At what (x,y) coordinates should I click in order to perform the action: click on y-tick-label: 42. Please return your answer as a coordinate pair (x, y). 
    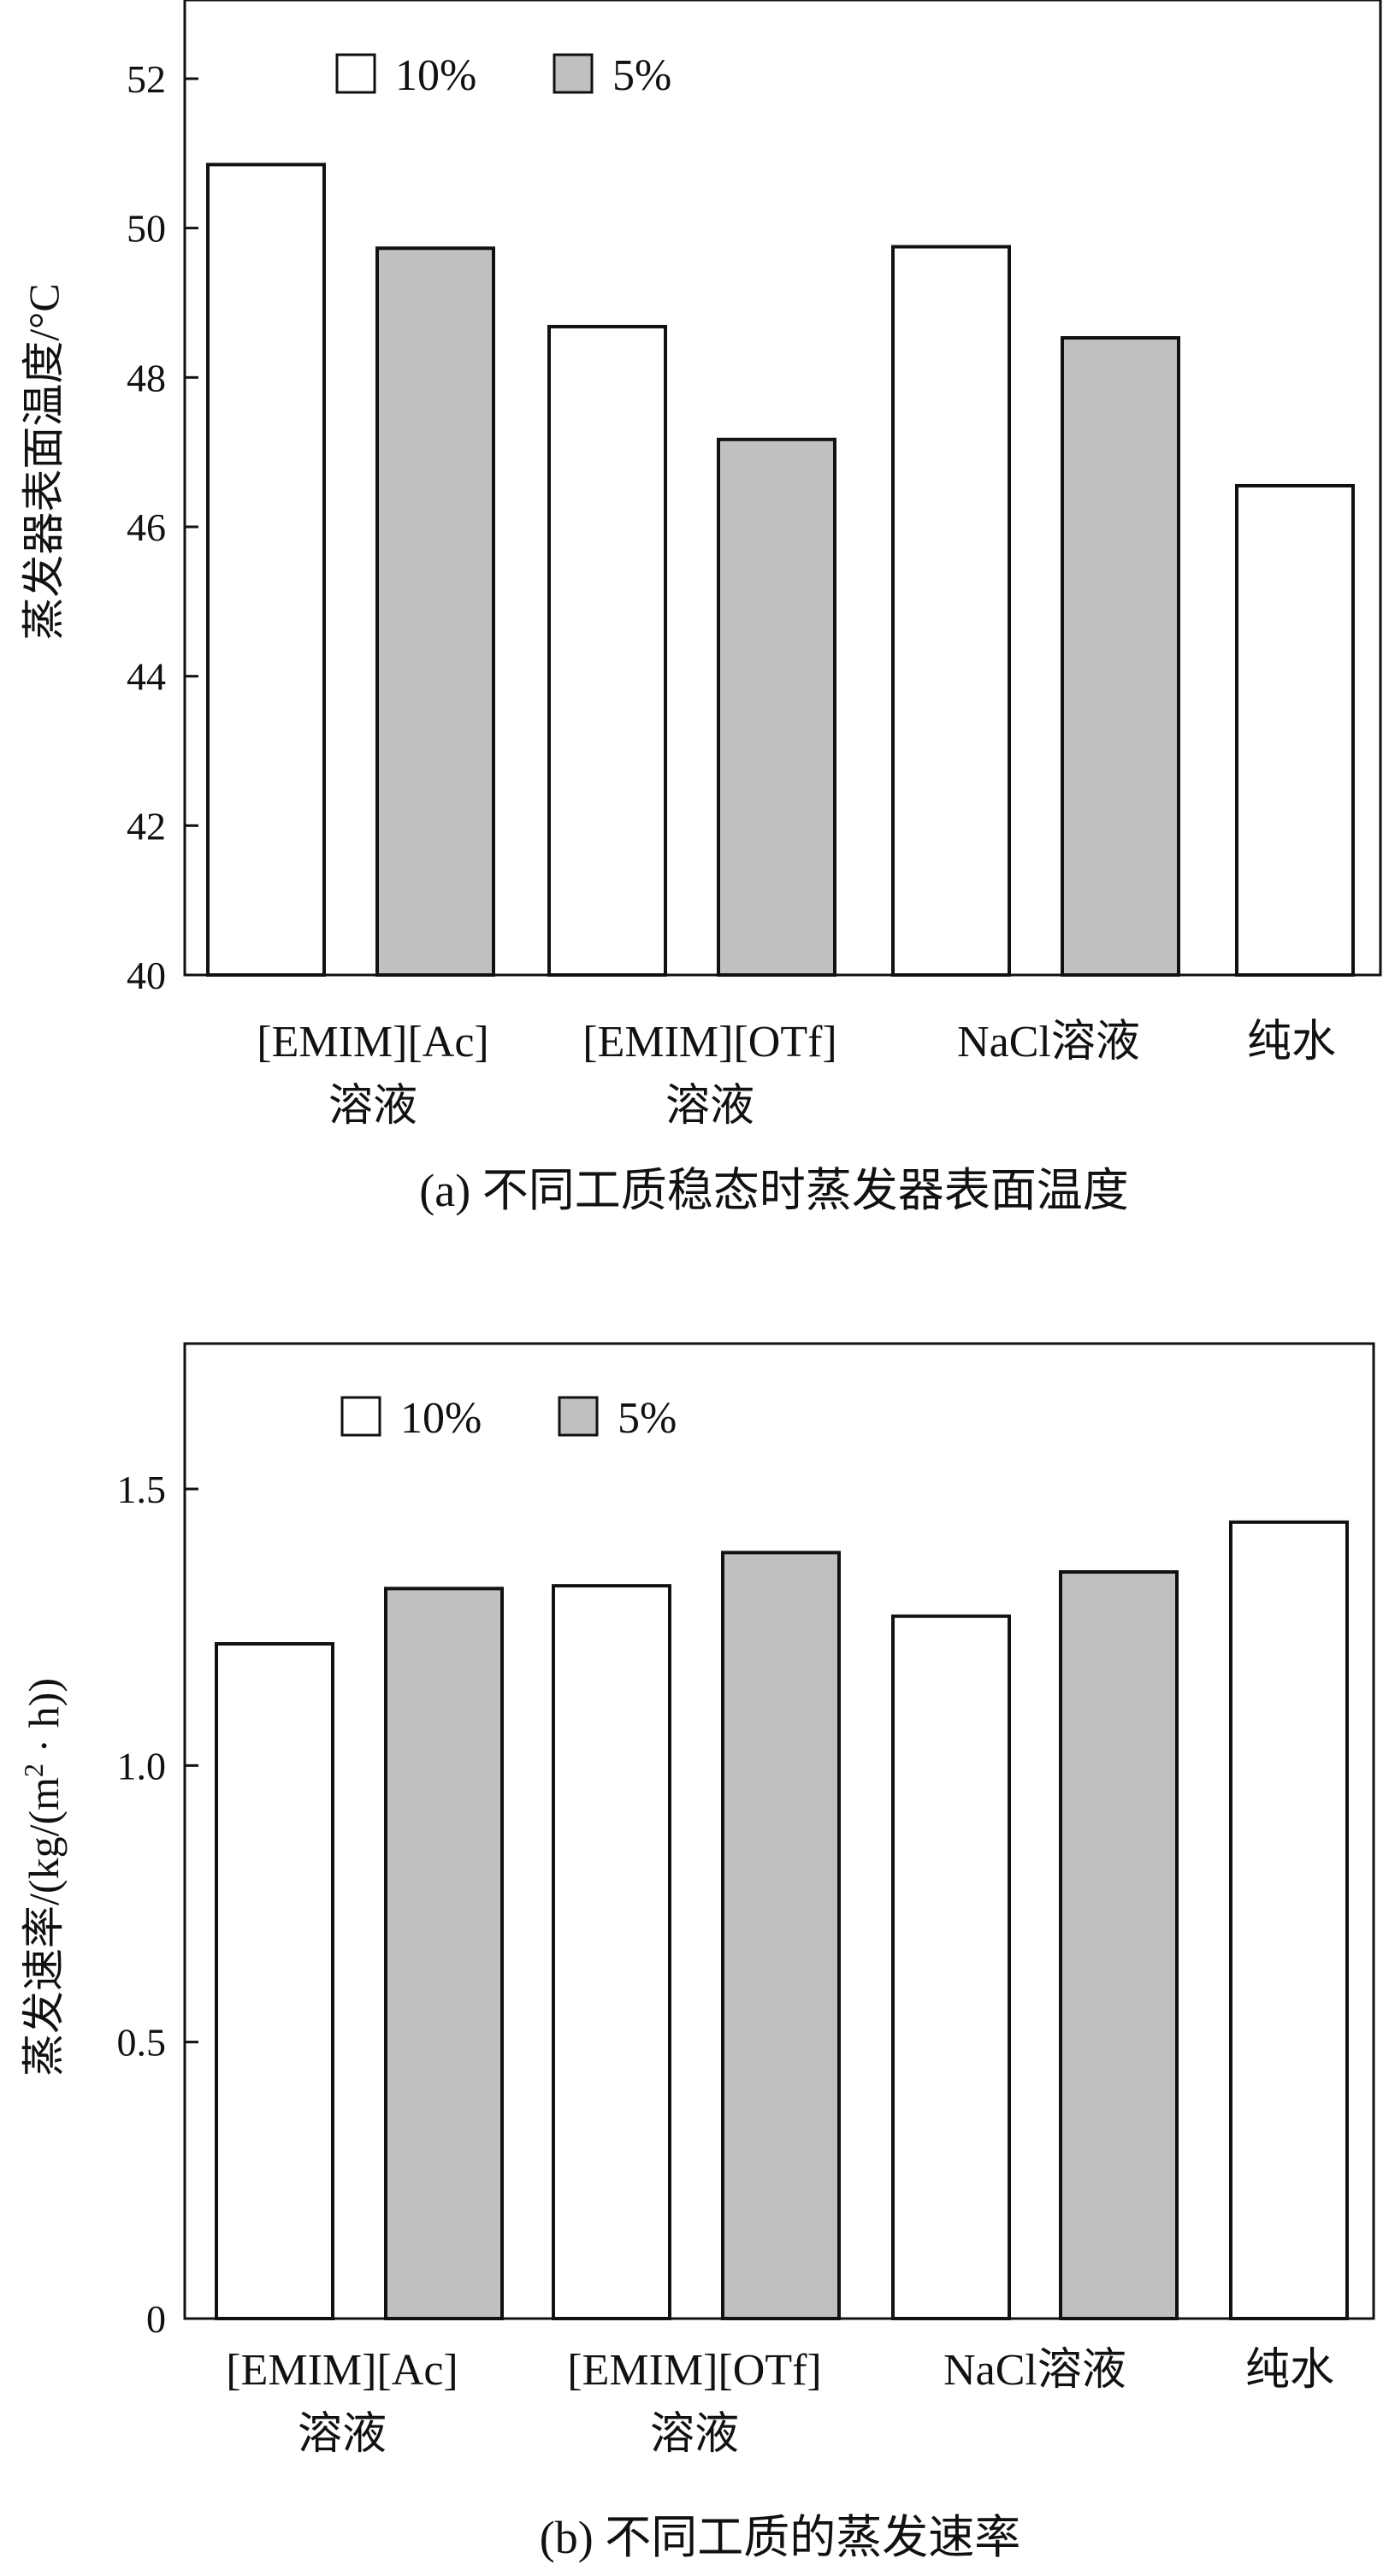
    Looking at the image, I should click on (146, 826).